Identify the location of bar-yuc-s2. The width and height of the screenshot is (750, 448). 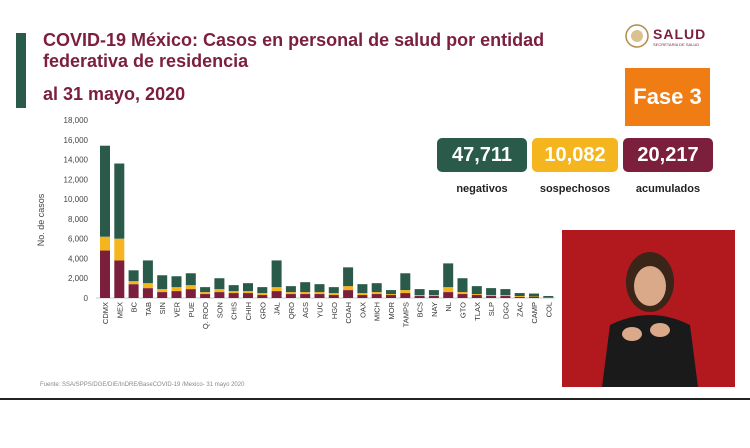
(319, 288).